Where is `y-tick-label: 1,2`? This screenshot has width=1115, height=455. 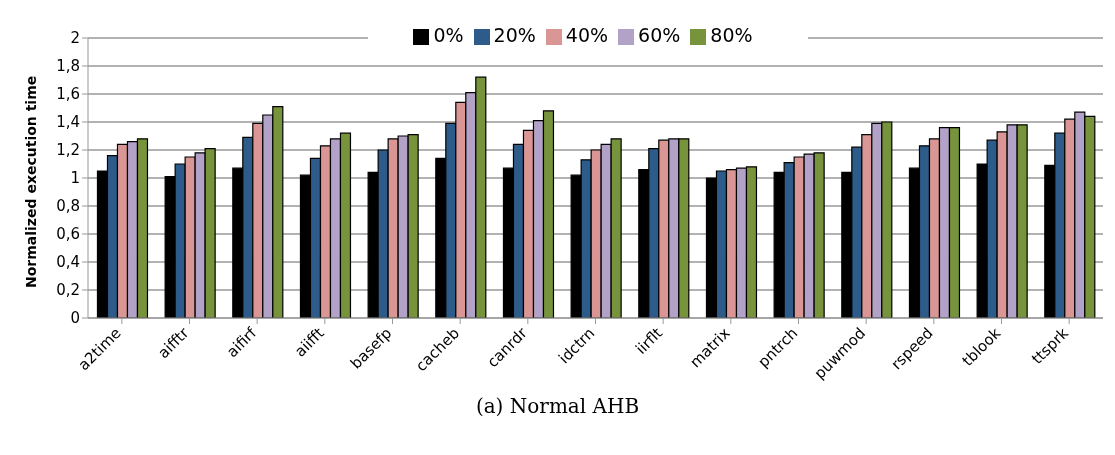
y-tick-label: 1,2 is located at coordinates (68, 150).